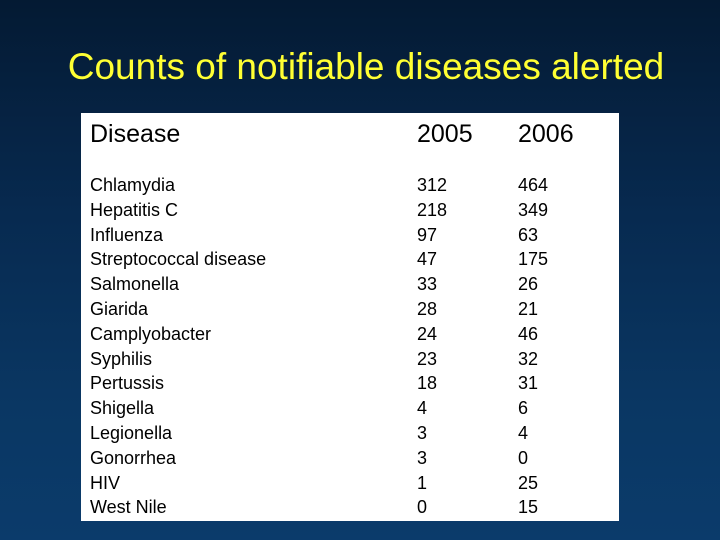 Image resolution: width=720 pixels, height=540 pixels. What do you see at coordinates (528, 308) in the screenshot?
I see `cell-2006: 21` at bounding box center [528, 308].